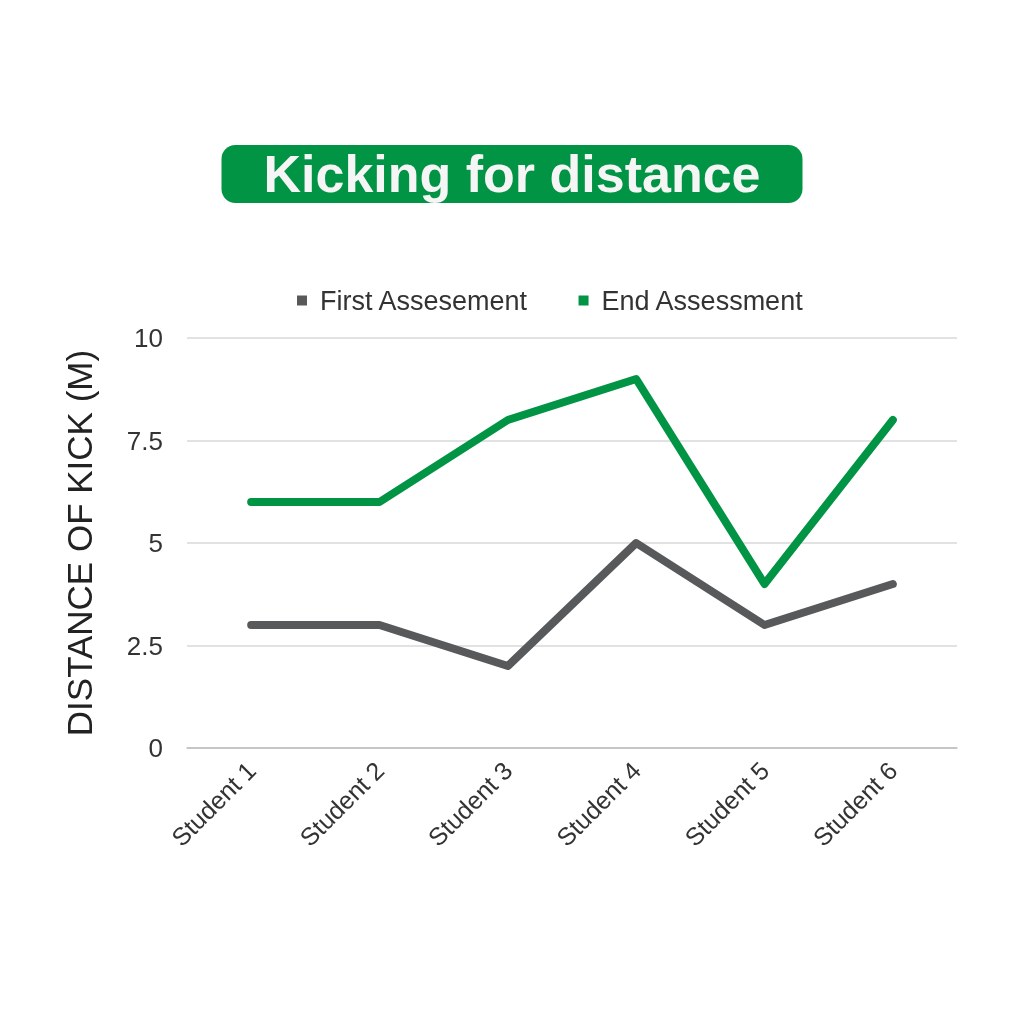  What do you see at coordinates (148, 338) in the screenshot?
I see `y-tick-label: 10` at bounding box center [148, 338].